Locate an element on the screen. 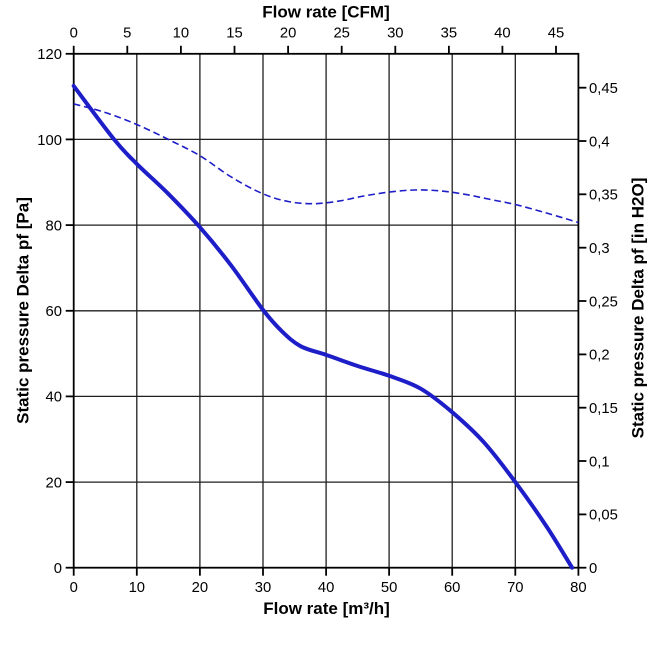 This screenshot has height=650, width=669. svg-text: 15 is located at coordinates (234, 34).